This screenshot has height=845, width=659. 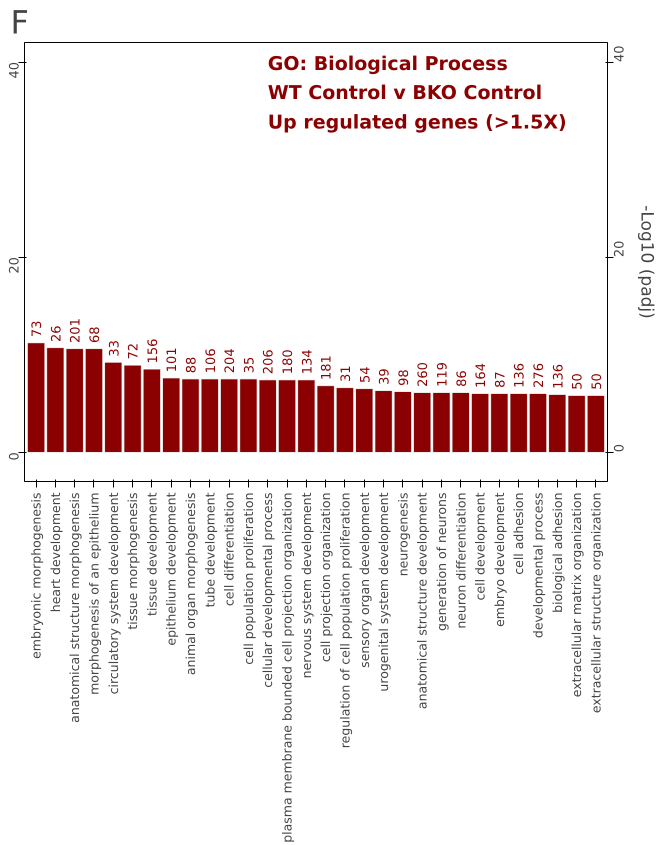 What do you see at coordinates (442, 374) in the screenshot?
I see `annotation: 119` at bounding box center [442, 374].